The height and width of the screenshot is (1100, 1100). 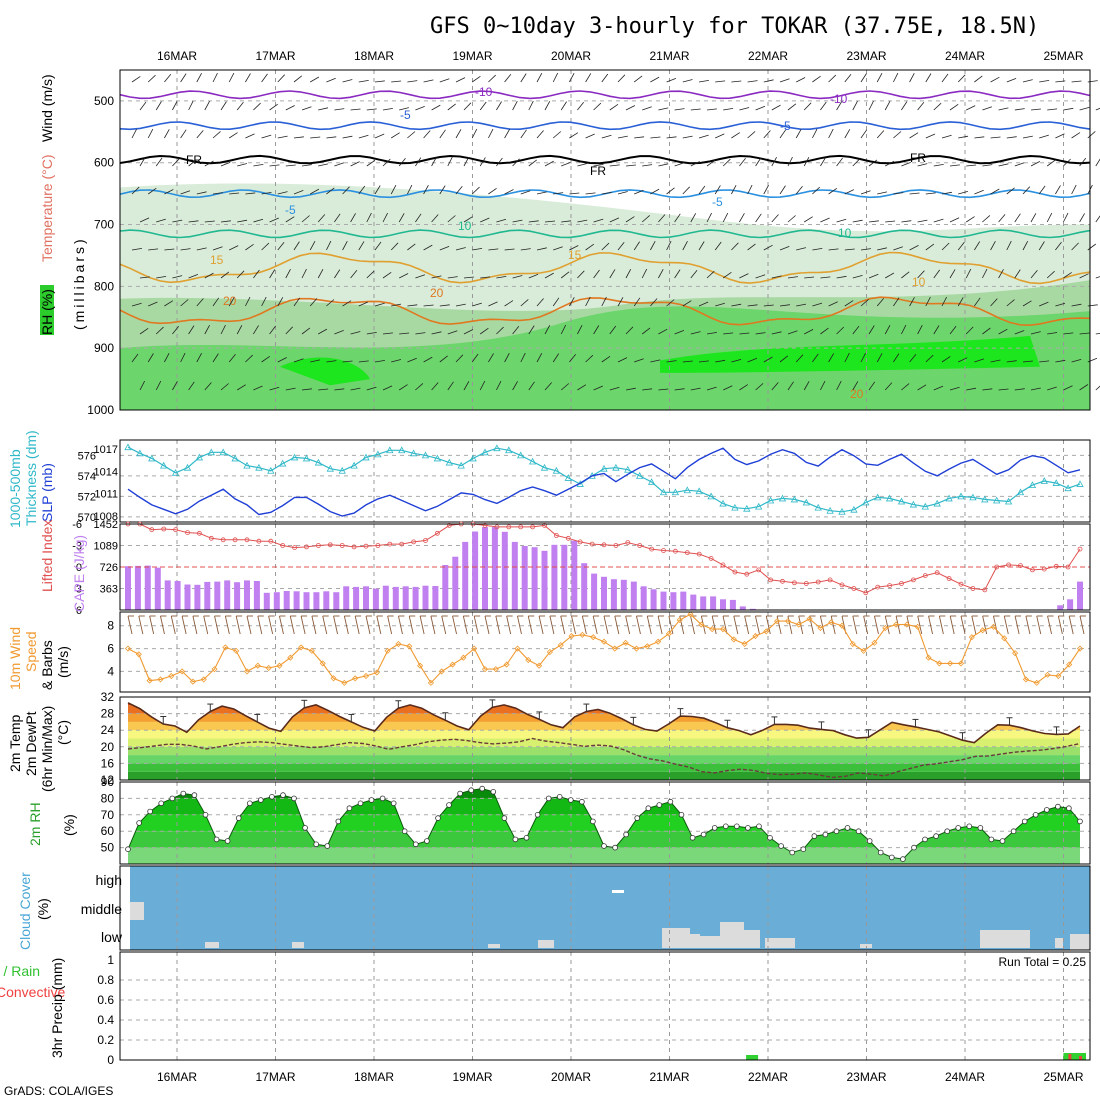 I want to click on cape-tick-label: 363, so click(x=109, y=590).